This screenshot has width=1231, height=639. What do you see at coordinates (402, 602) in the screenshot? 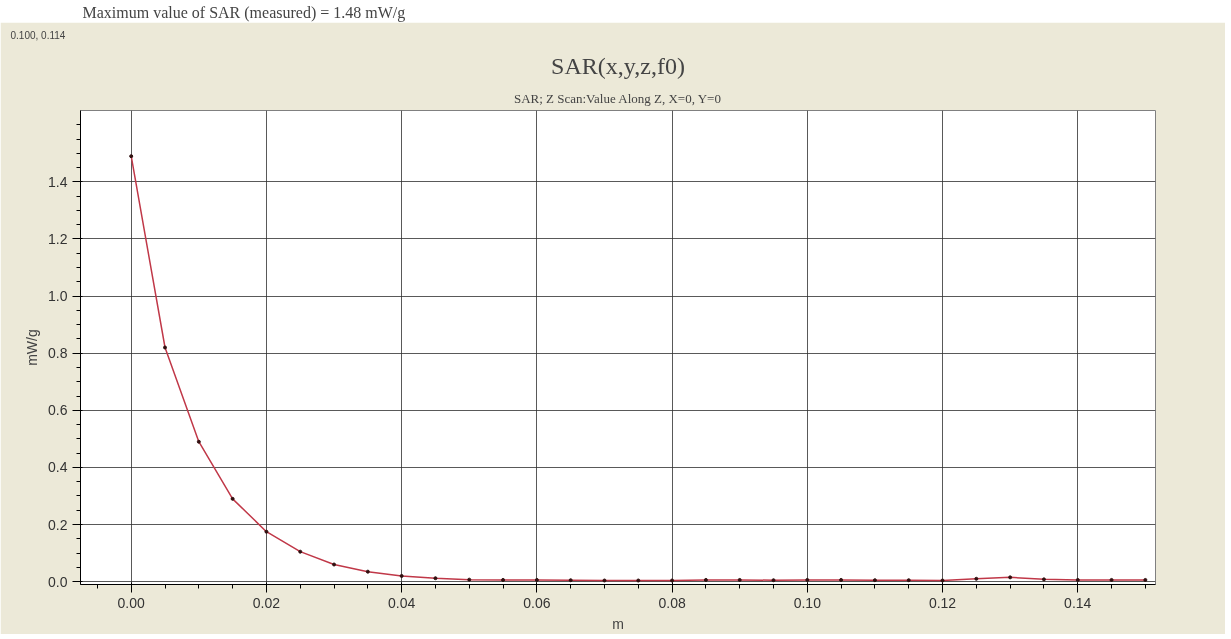
I see `x-tick-label: 0.04` at bounding box center [402, 602].